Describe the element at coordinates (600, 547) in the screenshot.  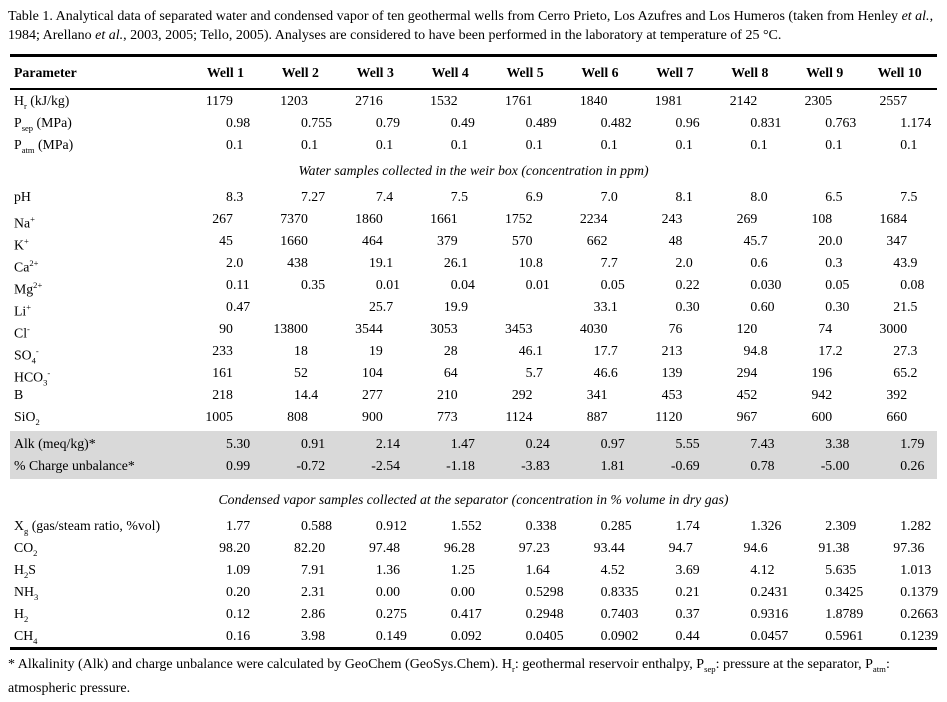
I see `value-int: 93` at that location.